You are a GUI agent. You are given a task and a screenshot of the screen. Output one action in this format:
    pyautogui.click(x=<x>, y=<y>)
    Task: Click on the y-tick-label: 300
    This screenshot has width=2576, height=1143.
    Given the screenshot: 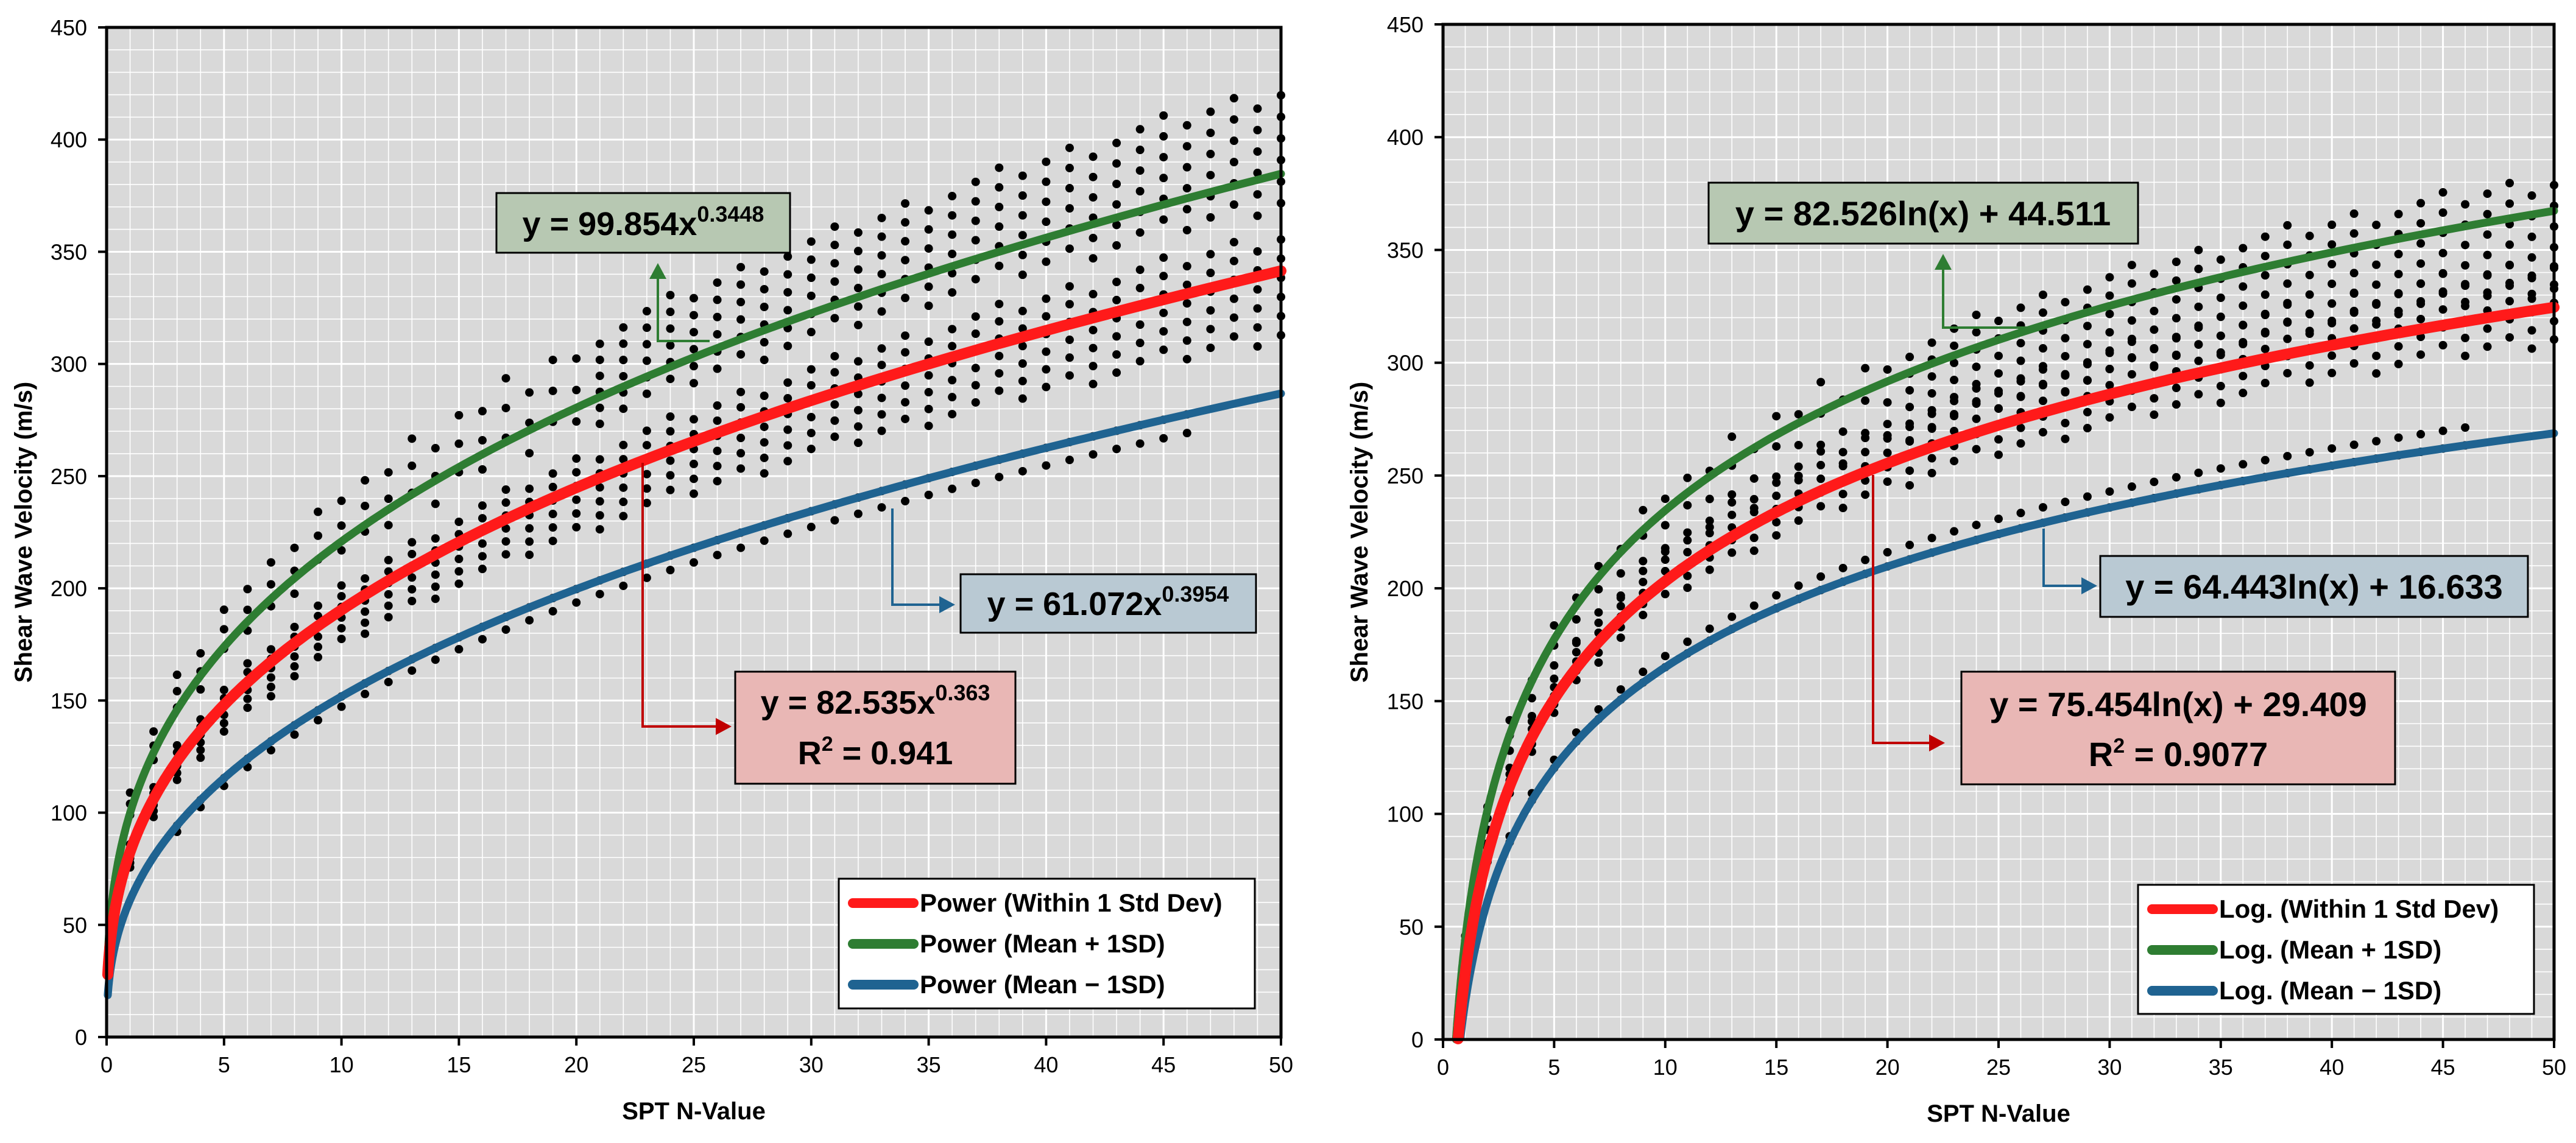 What is the action you would take?
    pyautogui.click(x=1405, y=363)
    